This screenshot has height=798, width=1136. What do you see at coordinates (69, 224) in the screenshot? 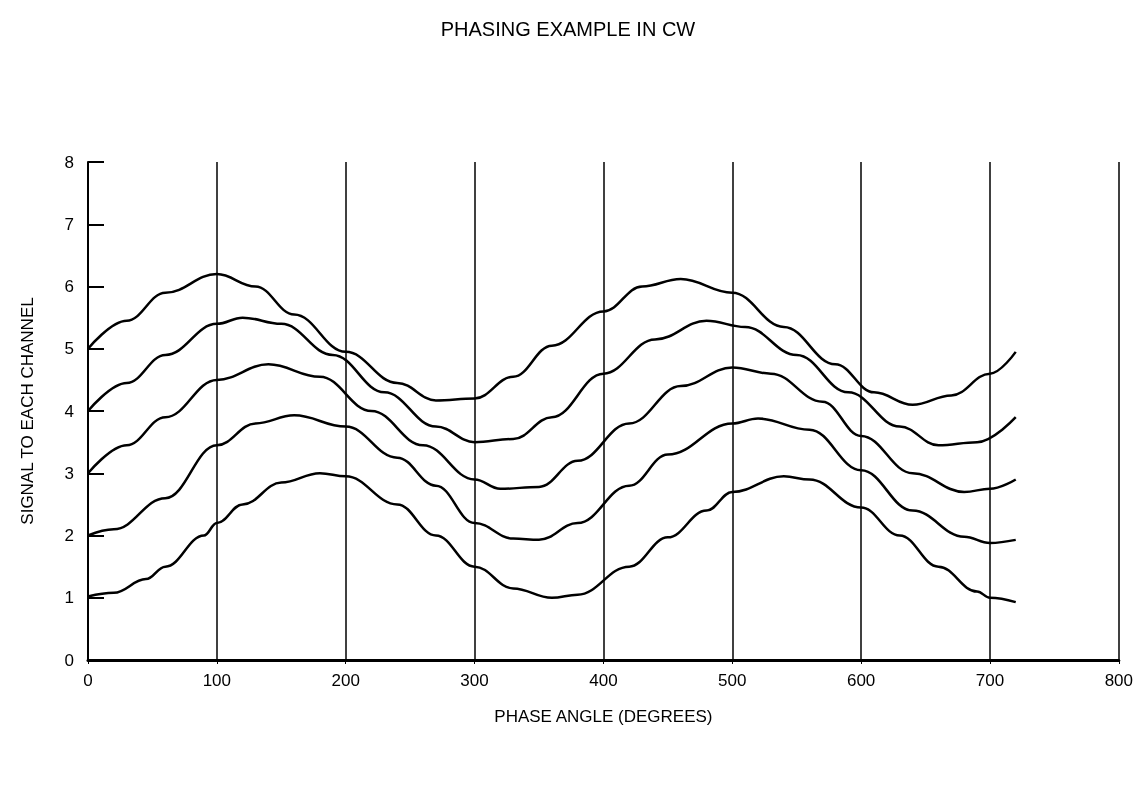
I see `y-tick-label: 7` at bounding box center [69, 224].